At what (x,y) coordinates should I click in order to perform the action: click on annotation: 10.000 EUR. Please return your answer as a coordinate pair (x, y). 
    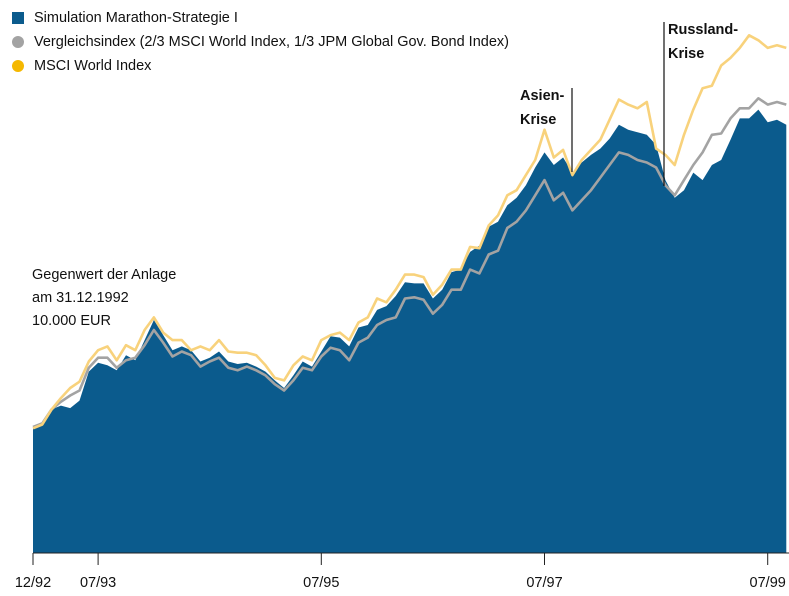
    Looking at the image, I should click on (71, 321).